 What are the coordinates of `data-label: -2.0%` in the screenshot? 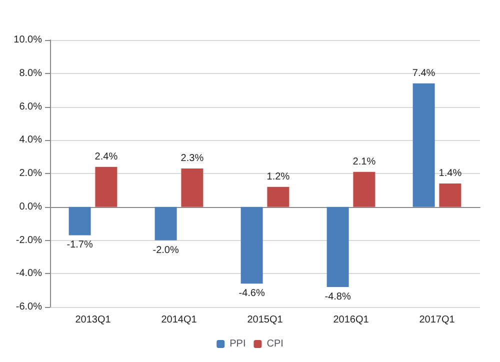 It's located at (165, 250).